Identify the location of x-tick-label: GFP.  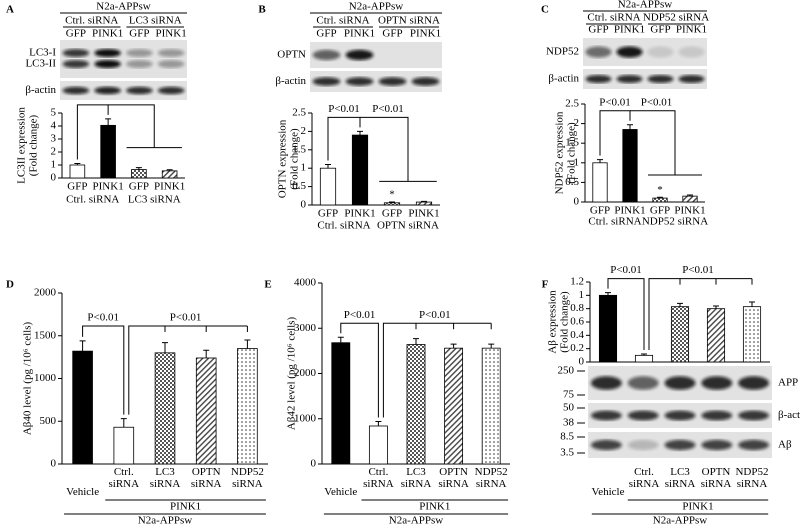
(600, 211).